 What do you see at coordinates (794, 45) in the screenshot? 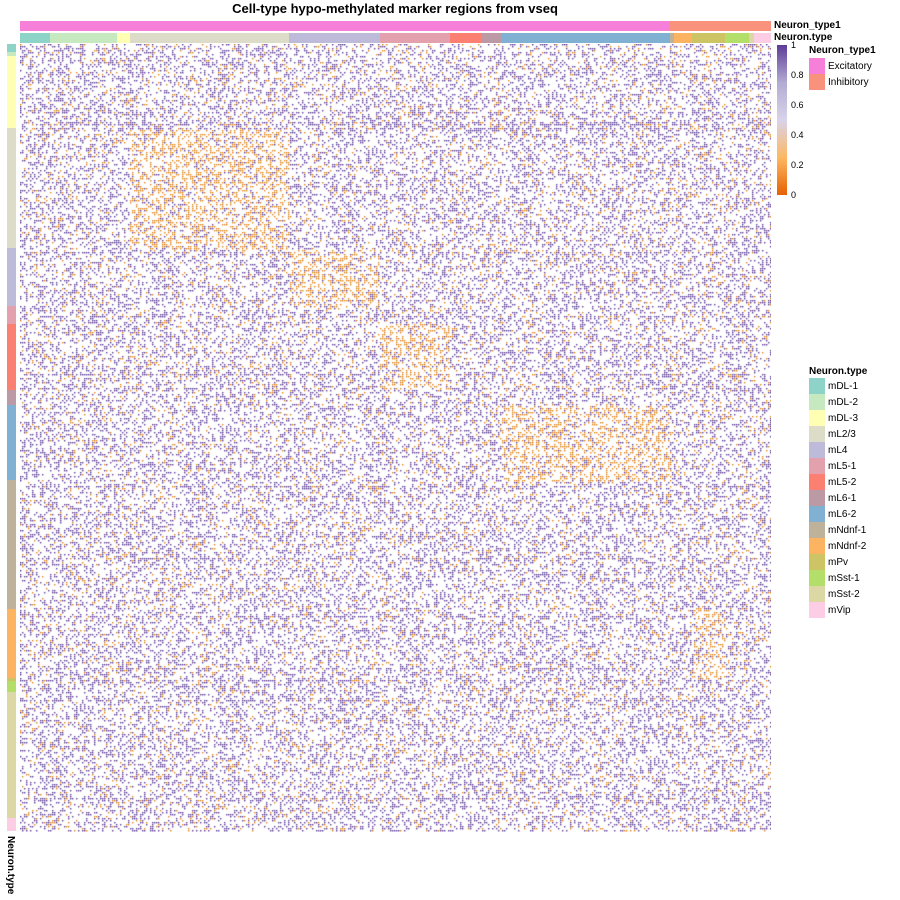
I see `colorbar-tick-label: 1` at bounding box center [794, 45].